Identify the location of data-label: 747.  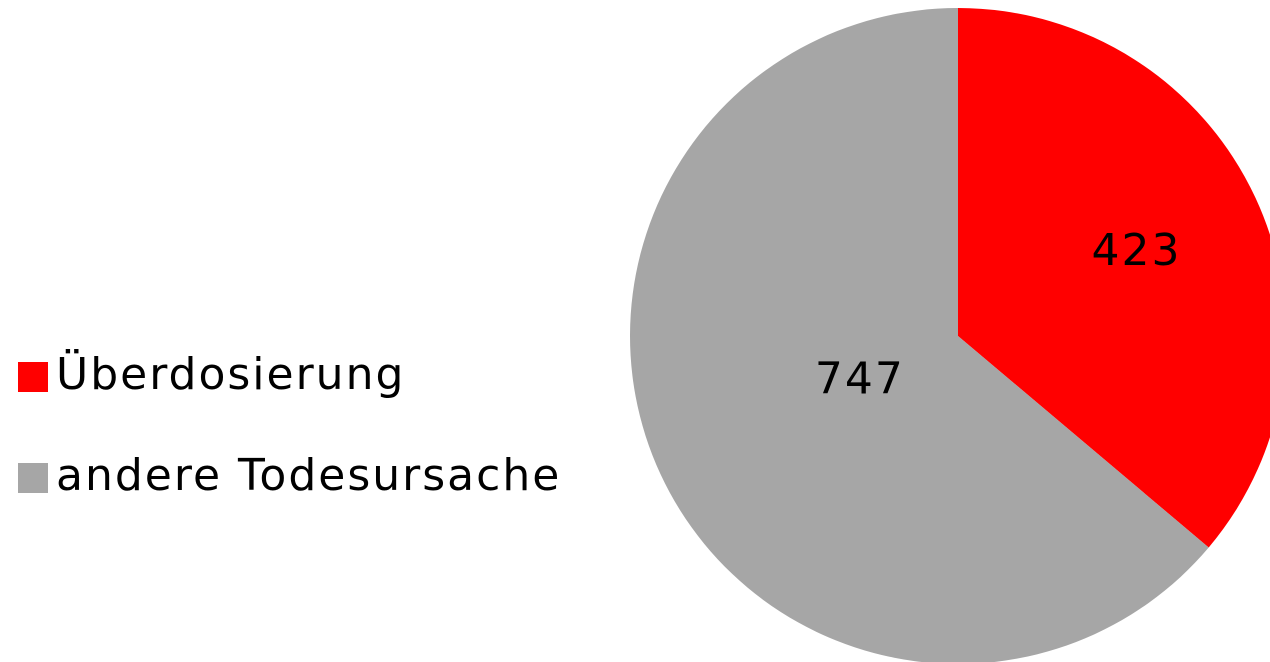
(860, 379).